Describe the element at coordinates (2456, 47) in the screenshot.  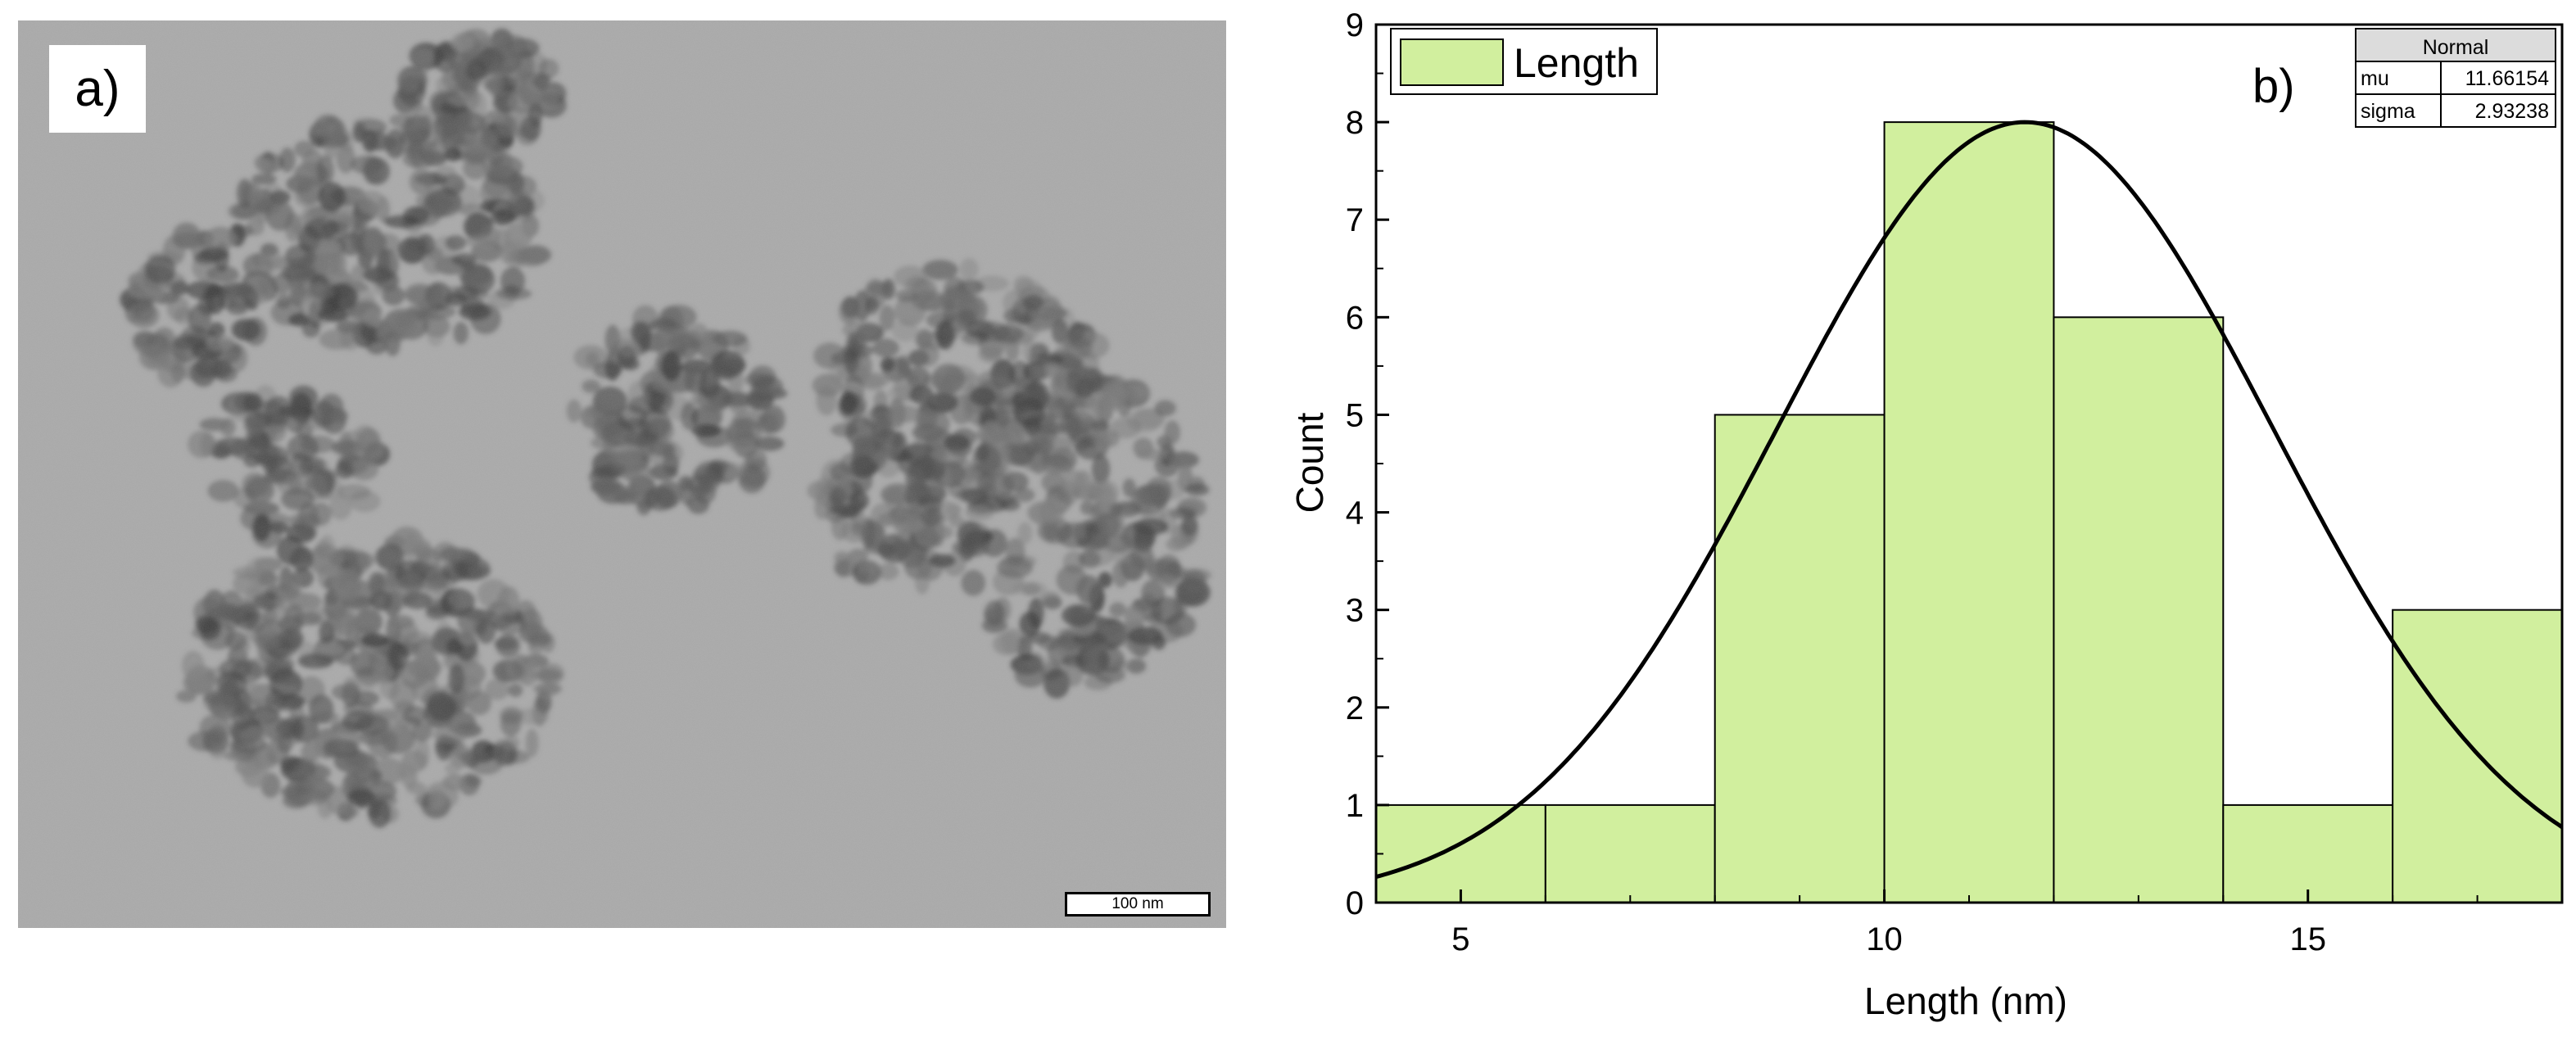
I see `stats-title: Normal` at that location.